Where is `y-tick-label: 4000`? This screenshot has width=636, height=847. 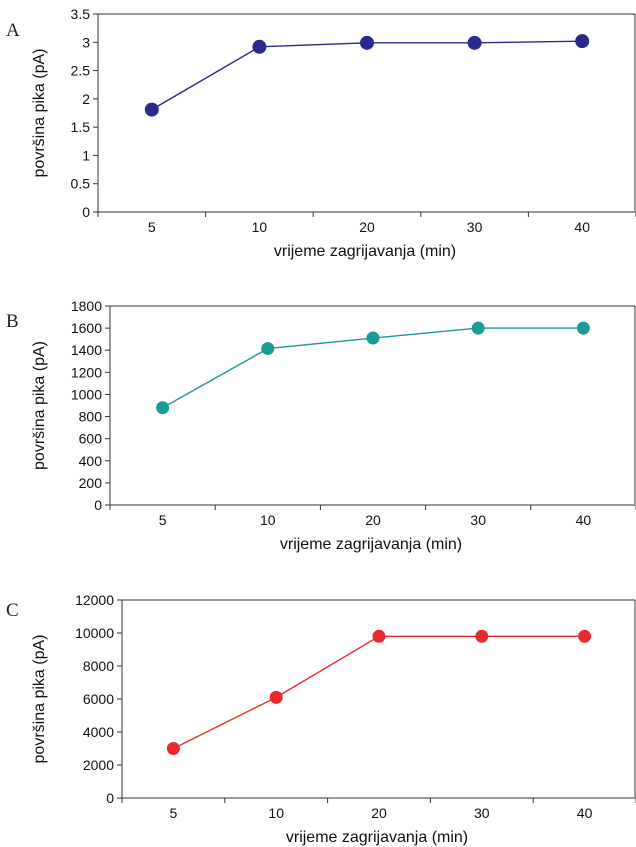
y-tick-label: 4000 is located at coordinates (98, 732).